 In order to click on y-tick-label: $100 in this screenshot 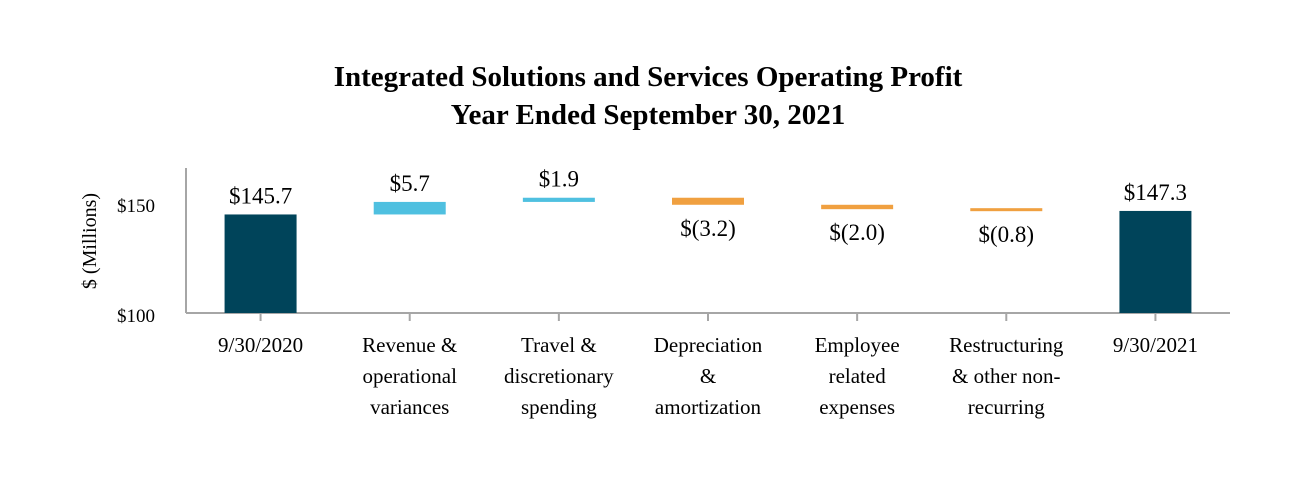, I will do `click(136, 316)`.